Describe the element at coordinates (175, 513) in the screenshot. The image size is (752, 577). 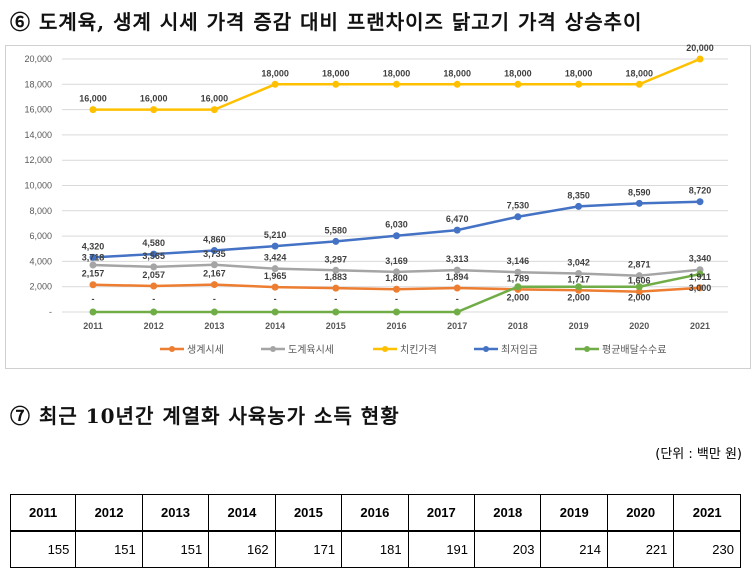
I see `year-header: 2013` at that location.